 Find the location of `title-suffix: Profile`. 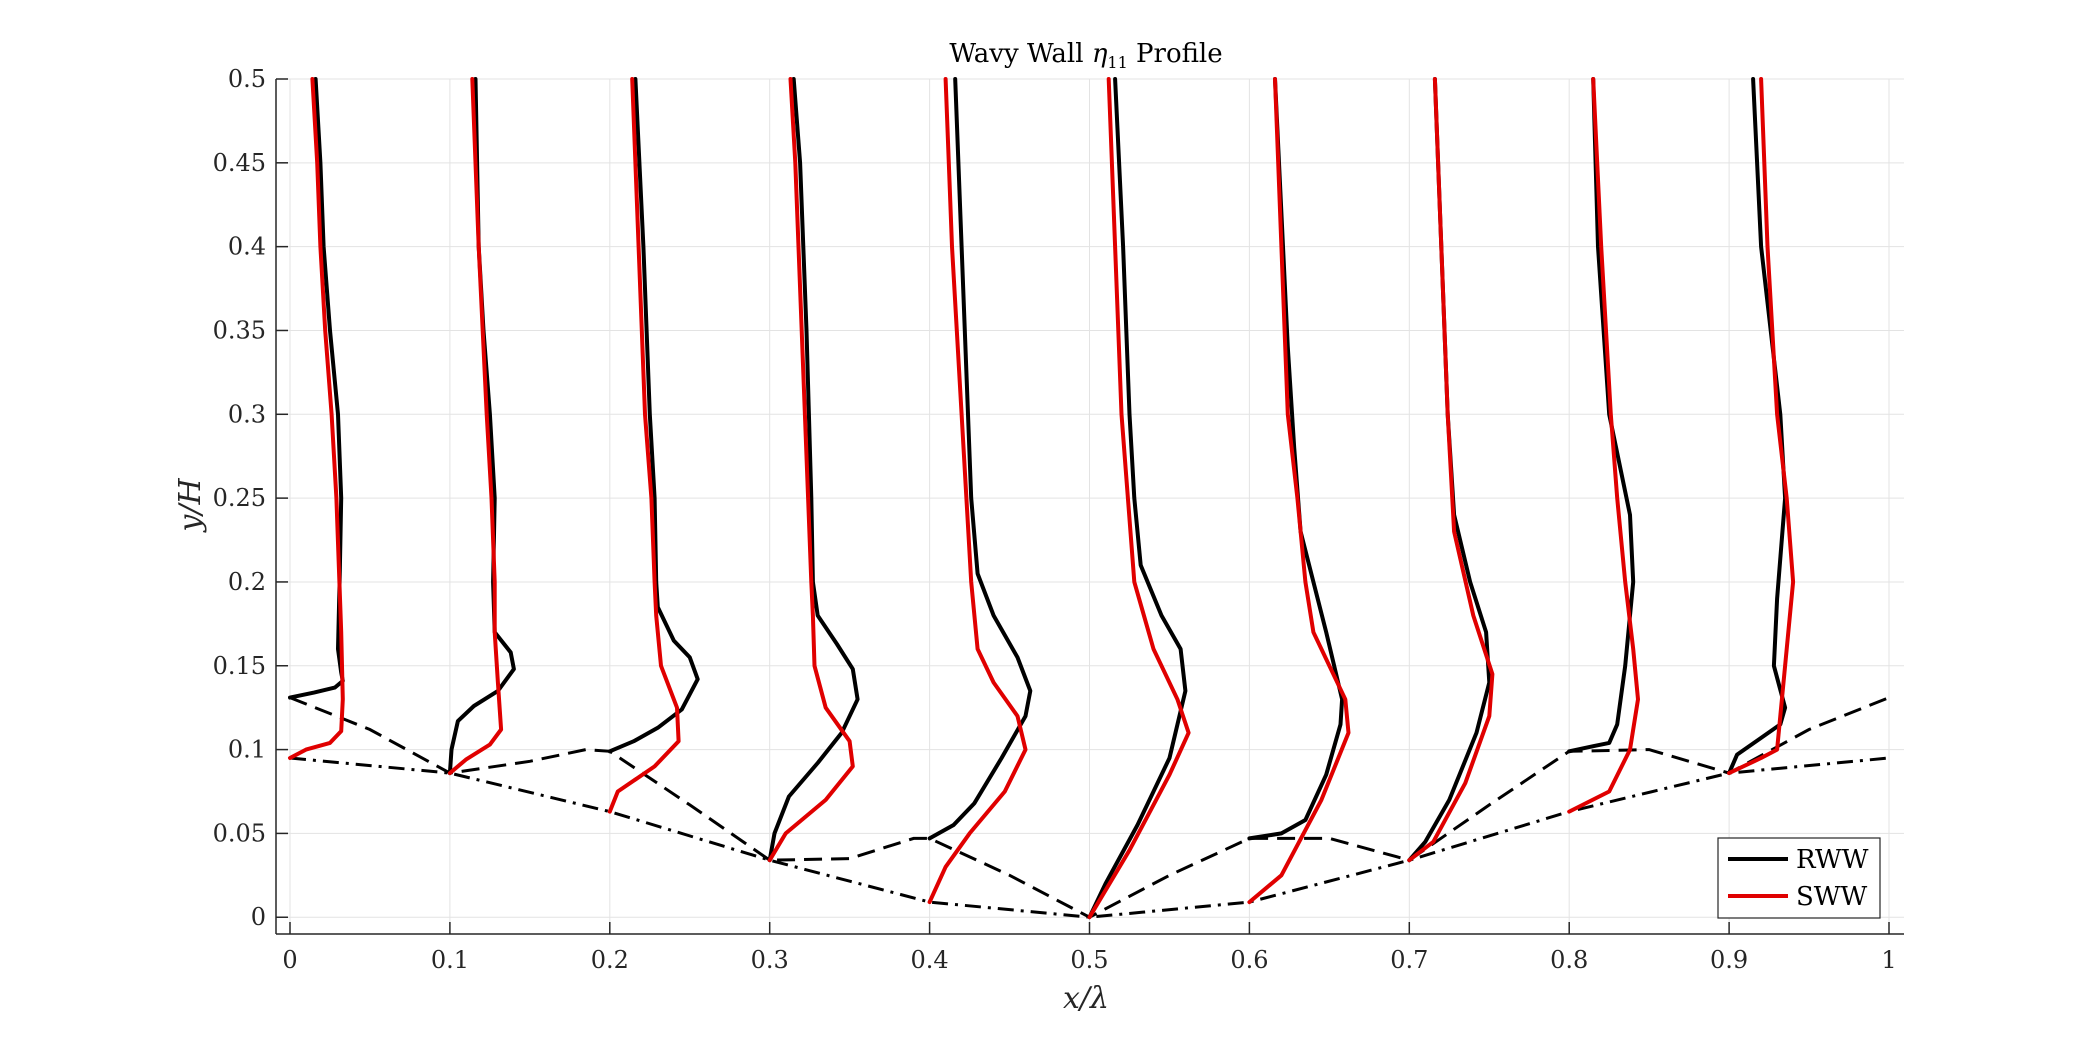

title-suffix: Profile is located at coordinates (1175, 54).